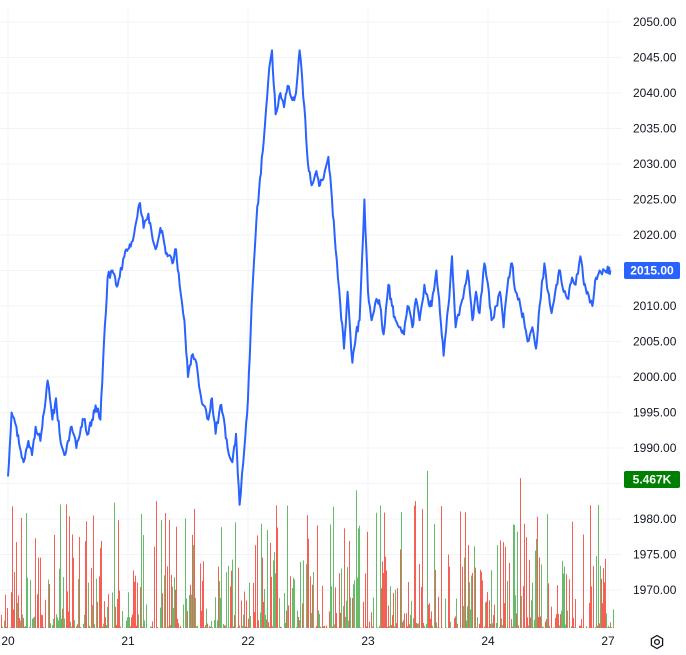 The image size is (686, 655). What do you see at coordinates (655, 448) in the screenshot?
I see `price-tick-label: 1990.00` at bounding box center [655, 448].